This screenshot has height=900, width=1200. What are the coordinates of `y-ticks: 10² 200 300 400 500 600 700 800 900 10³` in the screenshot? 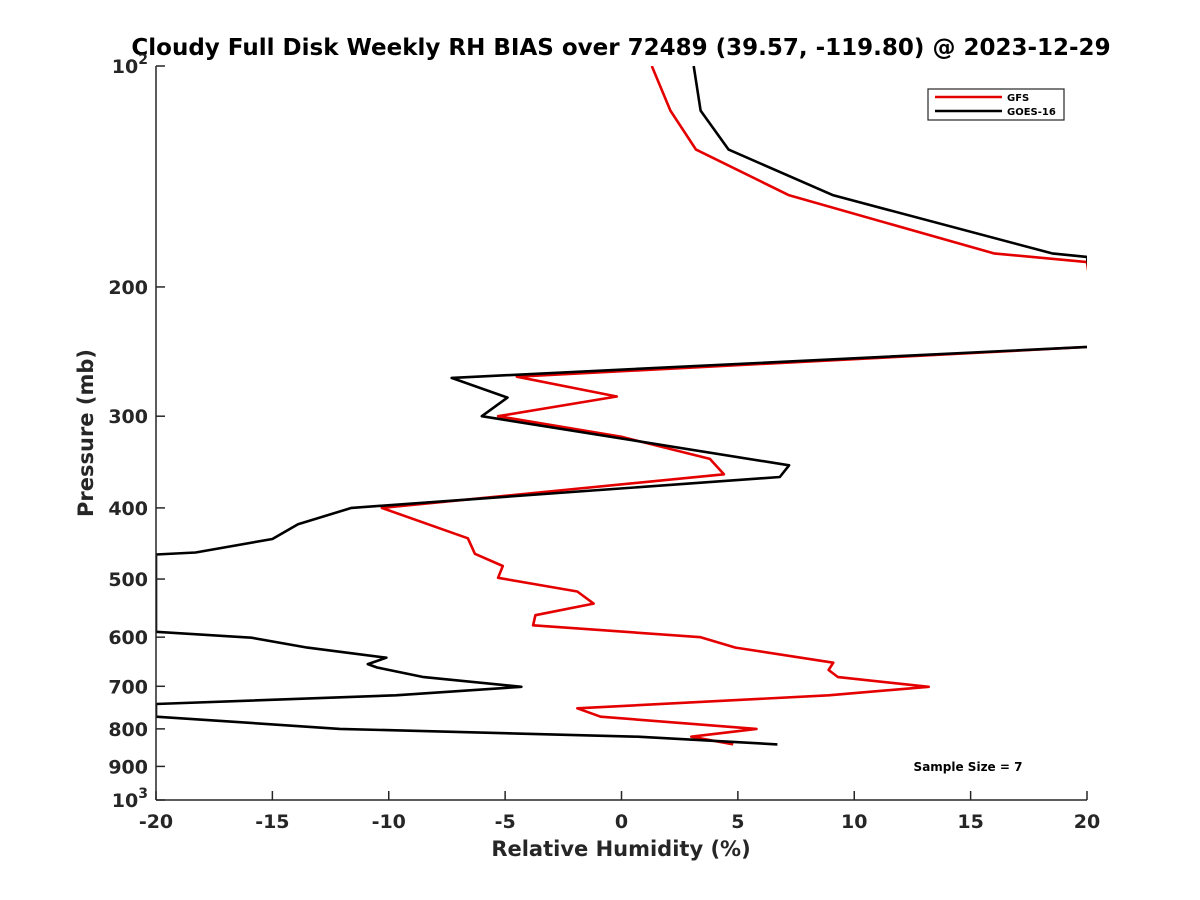 It's located at (136, 432).